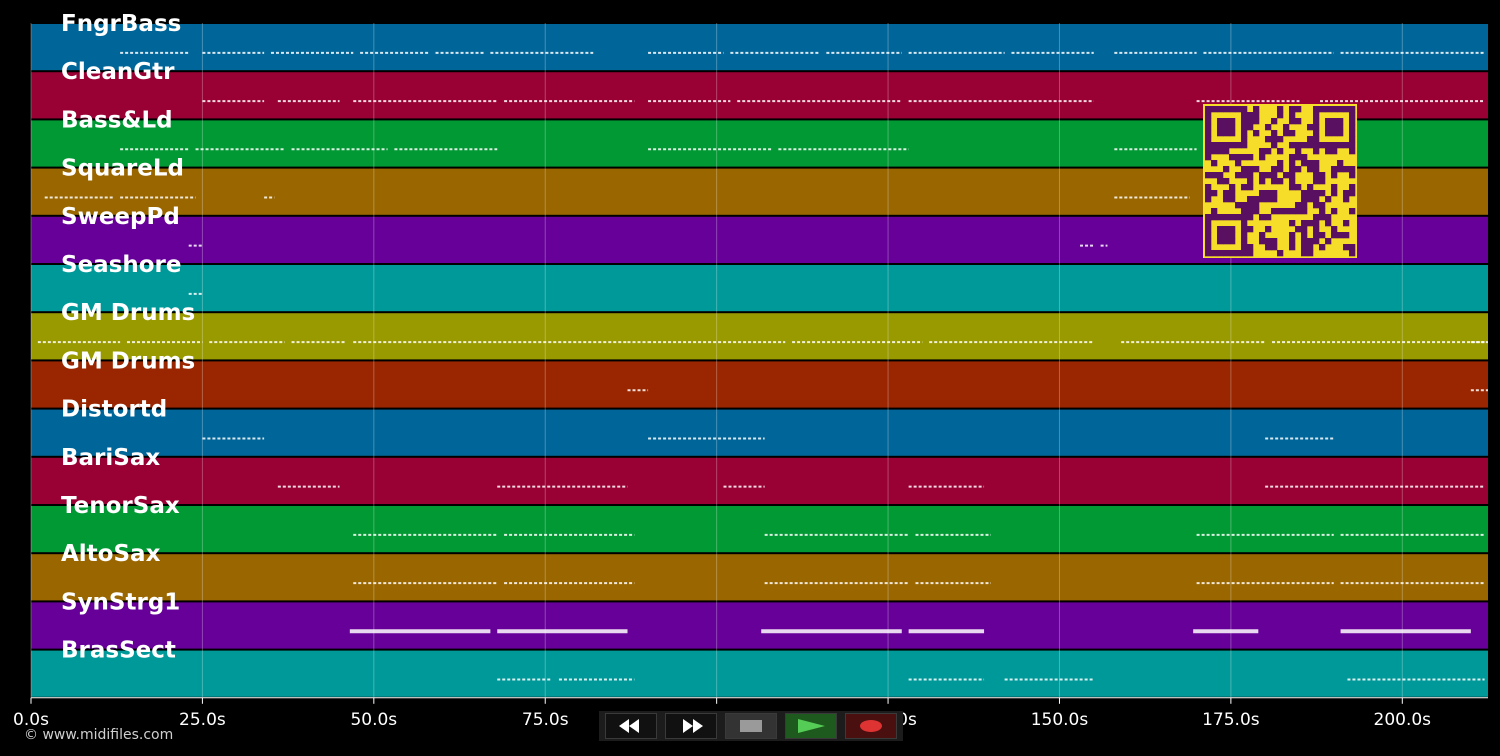 This screenshot has width=1500, height=756. I want to click on track-label: Distortd, so click(114, 410).